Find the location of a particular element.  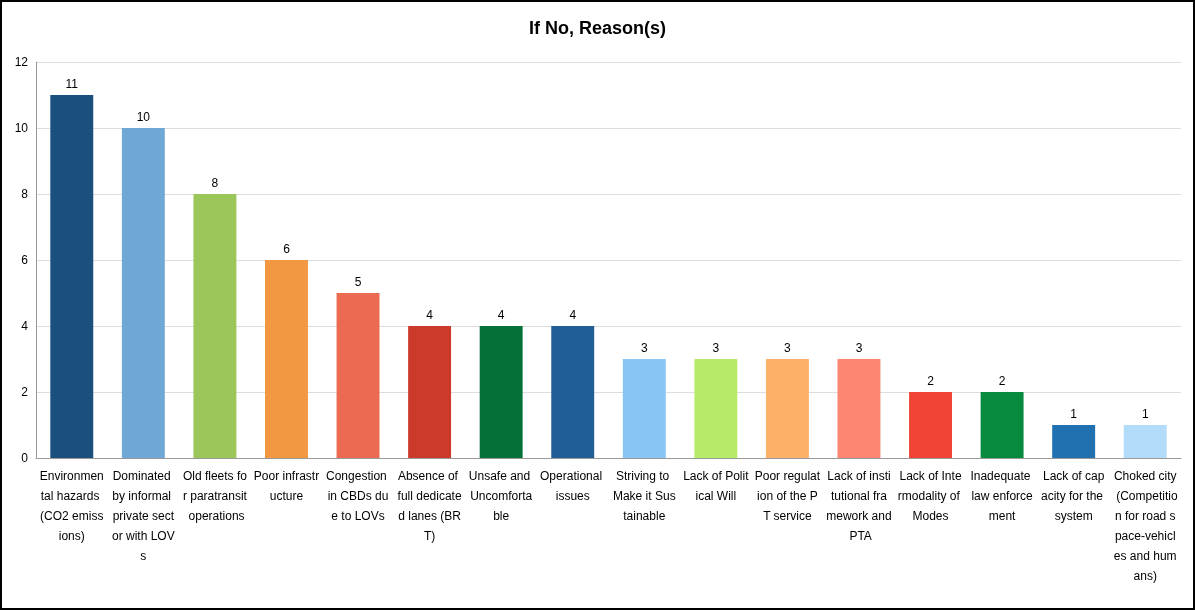

x-tick-label: Inadequate law enforcement is located at coordinates (1002, 496).